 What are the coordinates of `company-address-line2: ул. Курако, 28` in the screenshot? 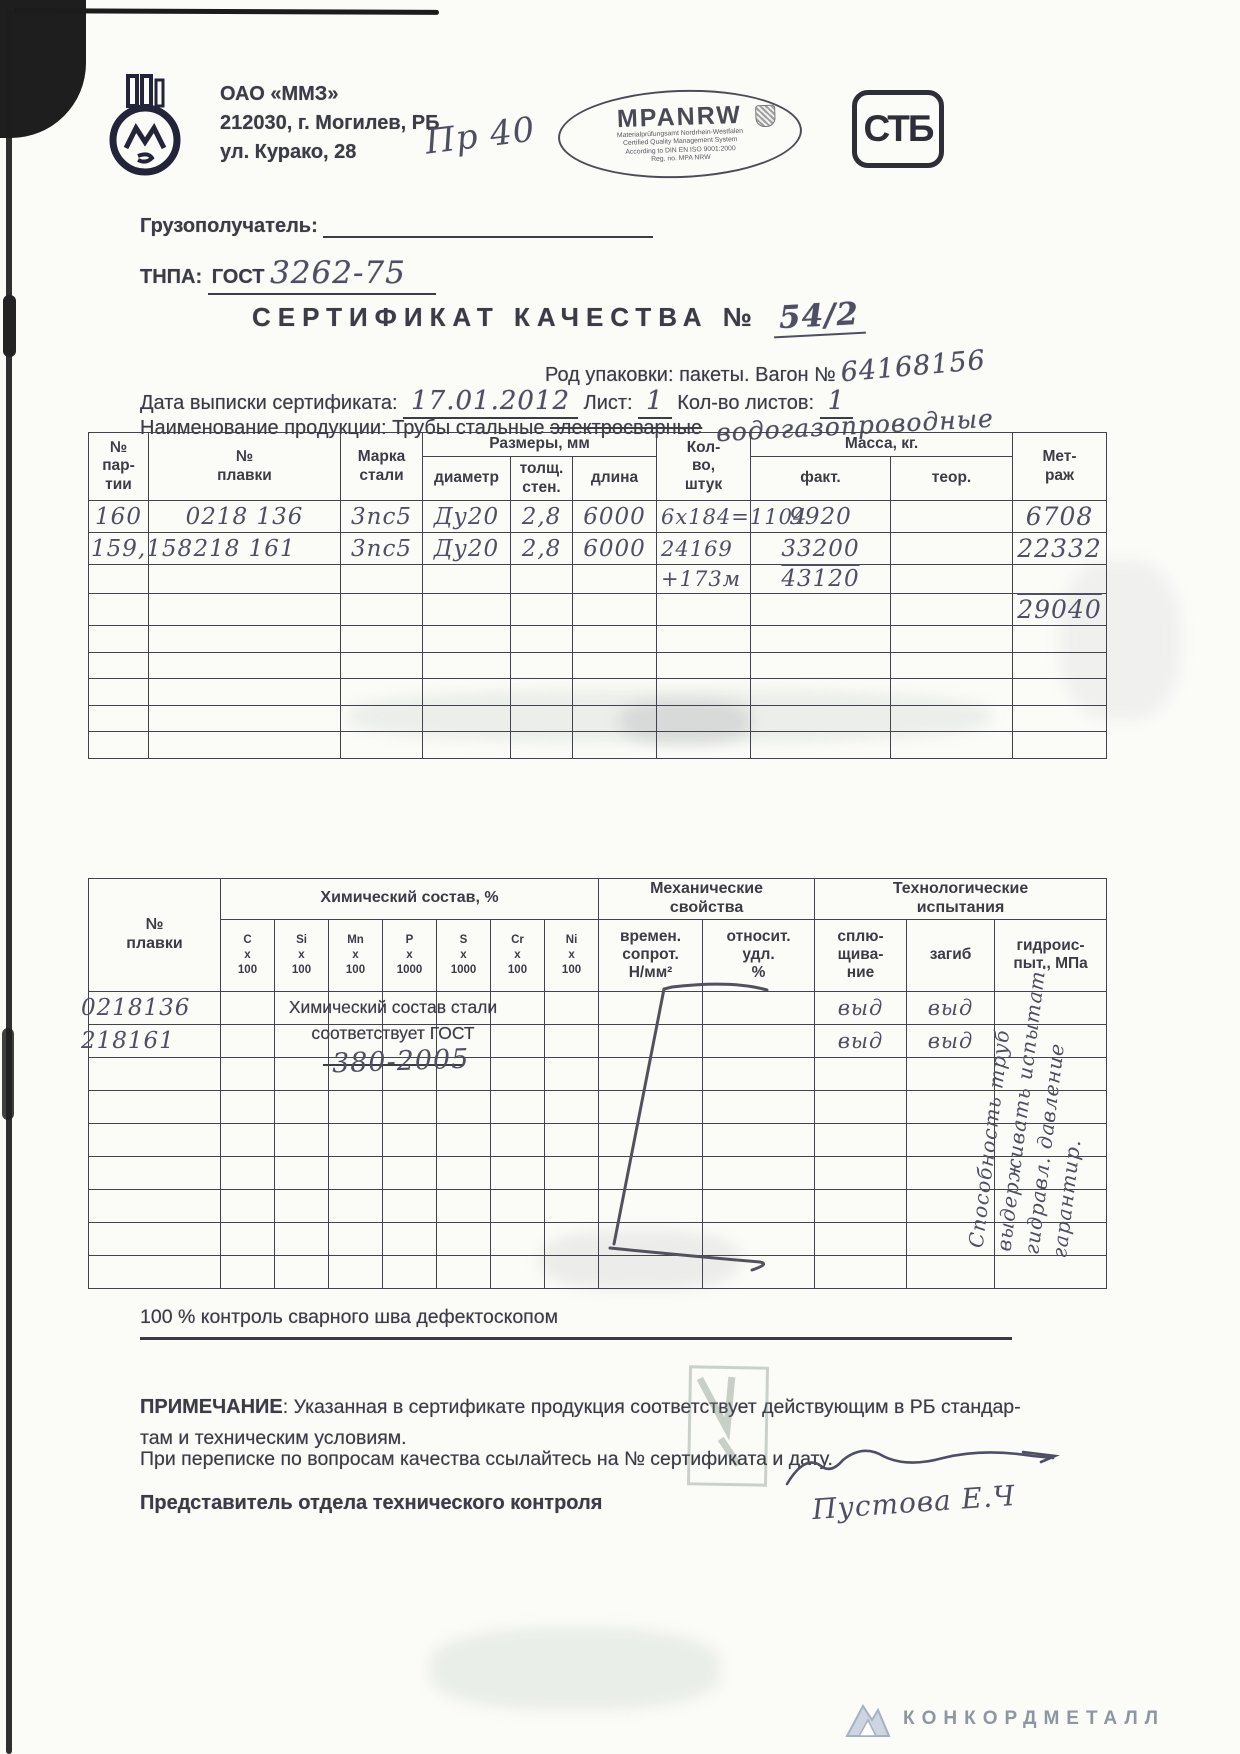 It's located at (288, 152).